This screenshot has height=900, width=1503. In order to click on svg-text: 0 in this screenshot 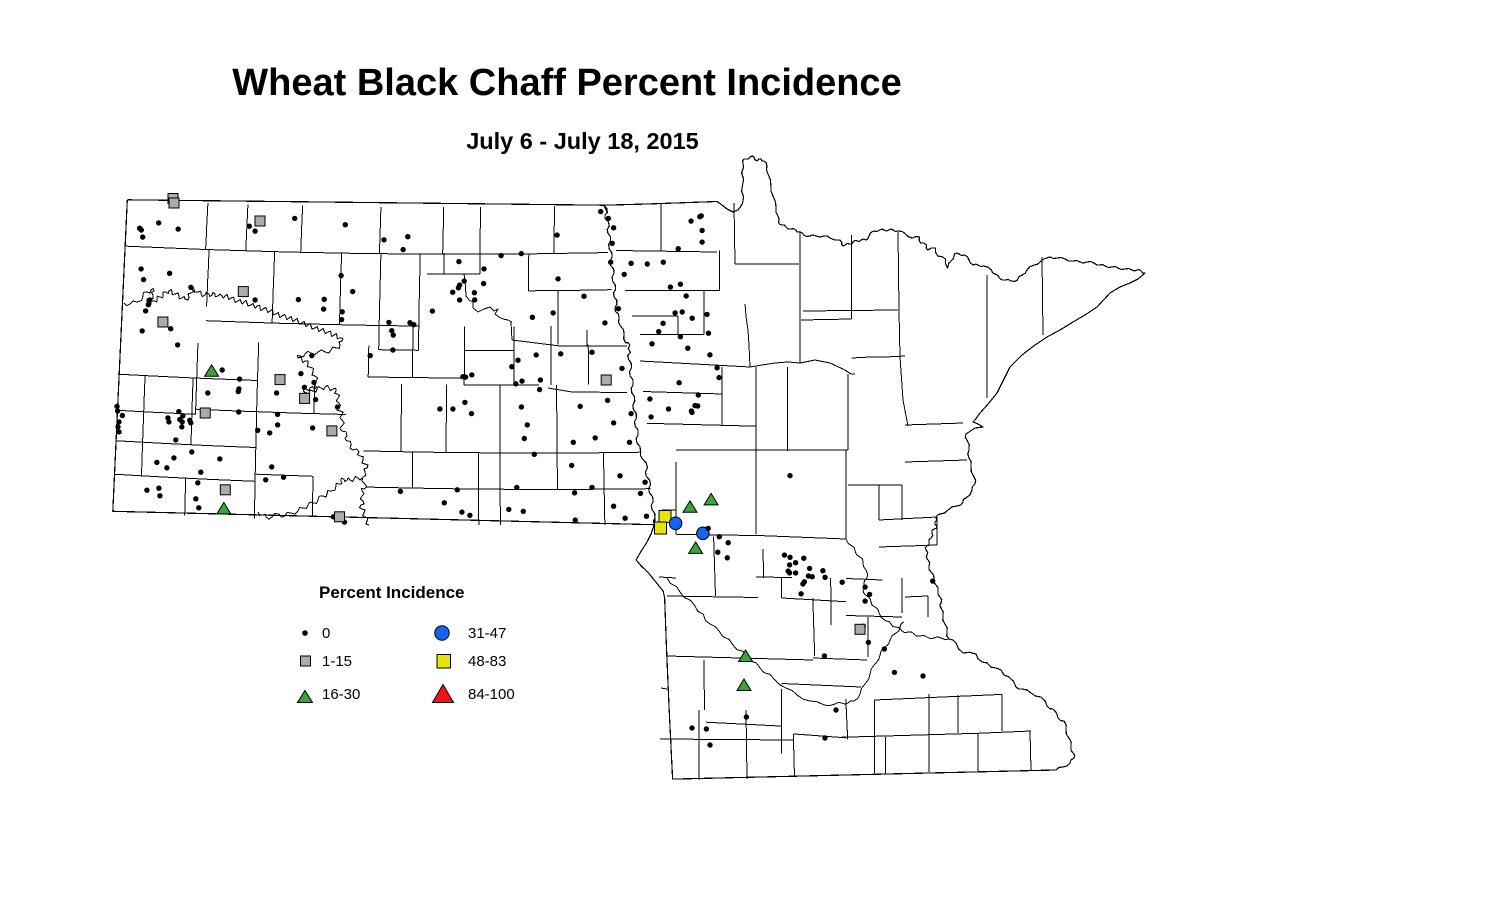, I will do `click(326, 633)`.